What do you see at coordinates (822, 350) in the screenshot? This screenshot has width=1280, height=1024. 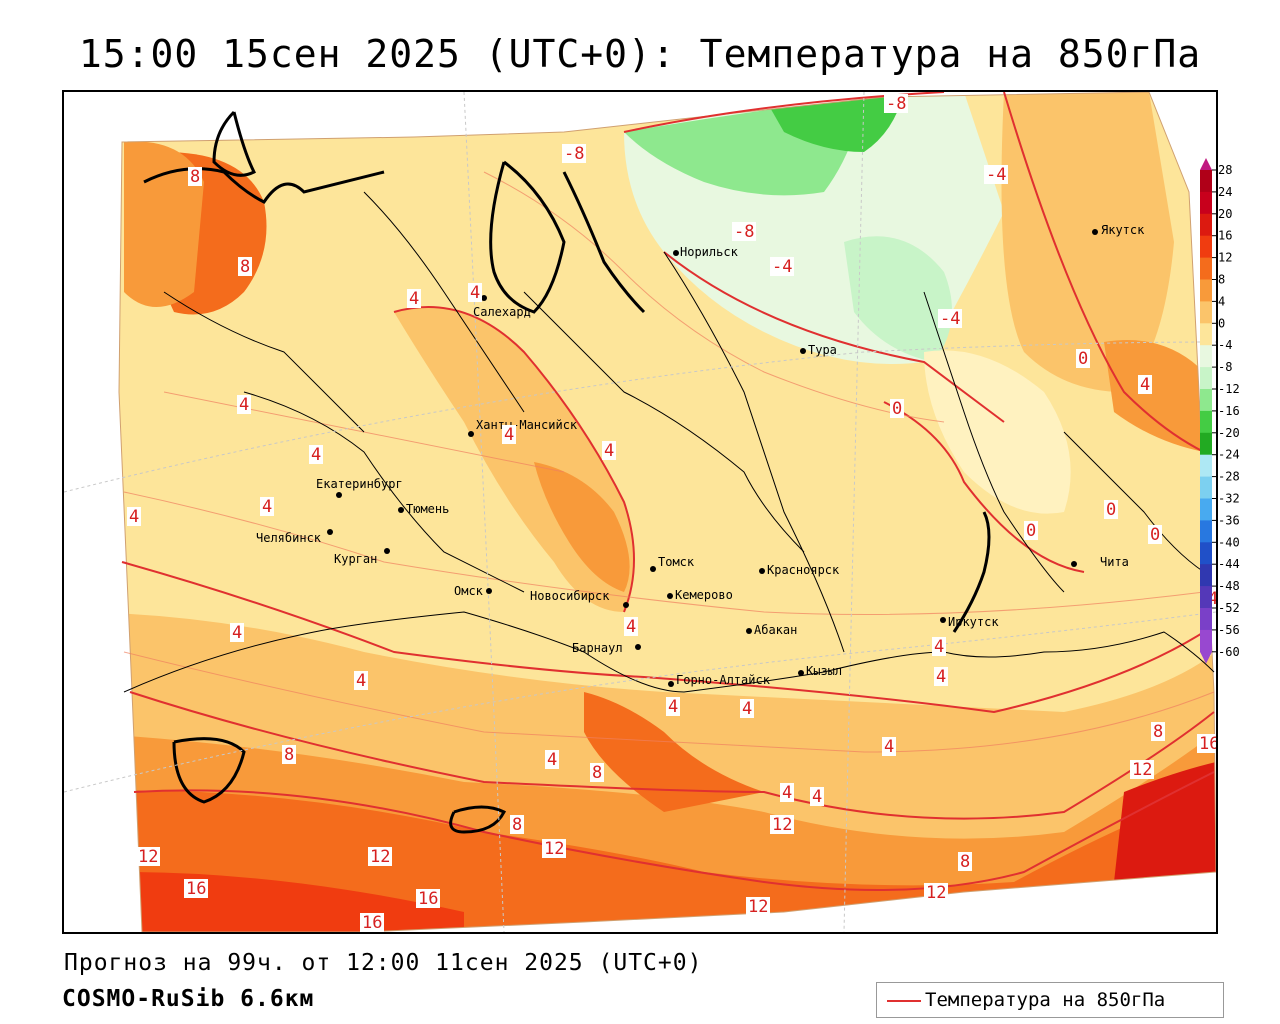 I see `city-label: Тура` at bounding box center [822, 350].